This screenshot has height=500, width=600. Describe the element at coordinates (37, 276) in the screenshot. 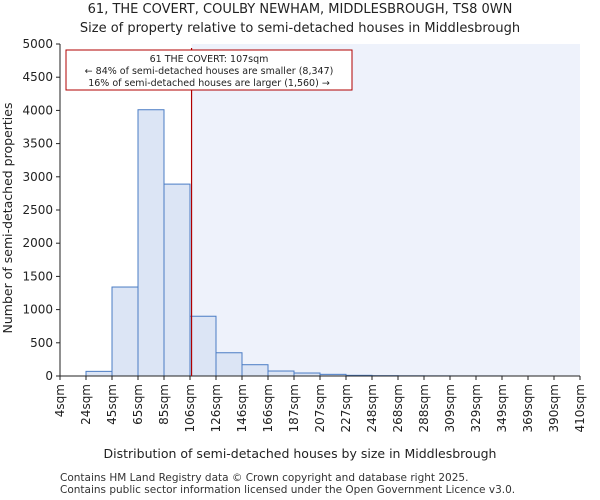

I see `y-tick-label: 1500` at that location.